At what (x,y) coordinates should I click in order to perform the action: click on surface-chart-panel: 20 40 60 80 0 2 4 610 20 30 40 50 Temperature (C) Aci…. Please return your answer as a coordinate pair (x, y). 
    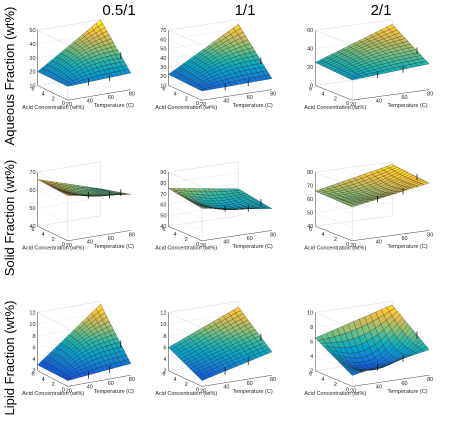
    Looking at the image, I should click on (78, 65).